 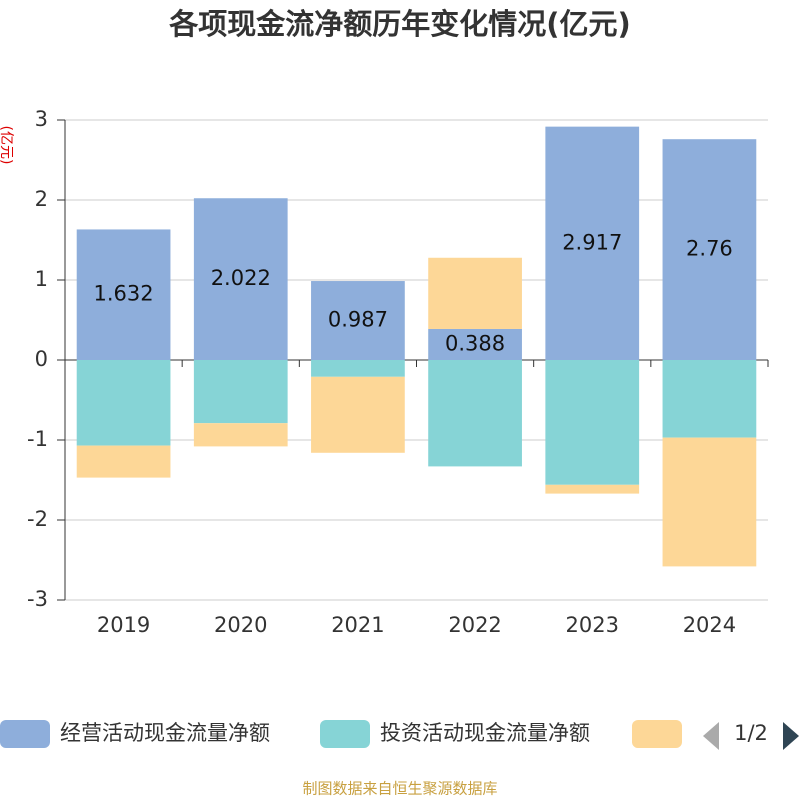 I want to click on x-tick-label: 2021, so click(x=357, y=625).